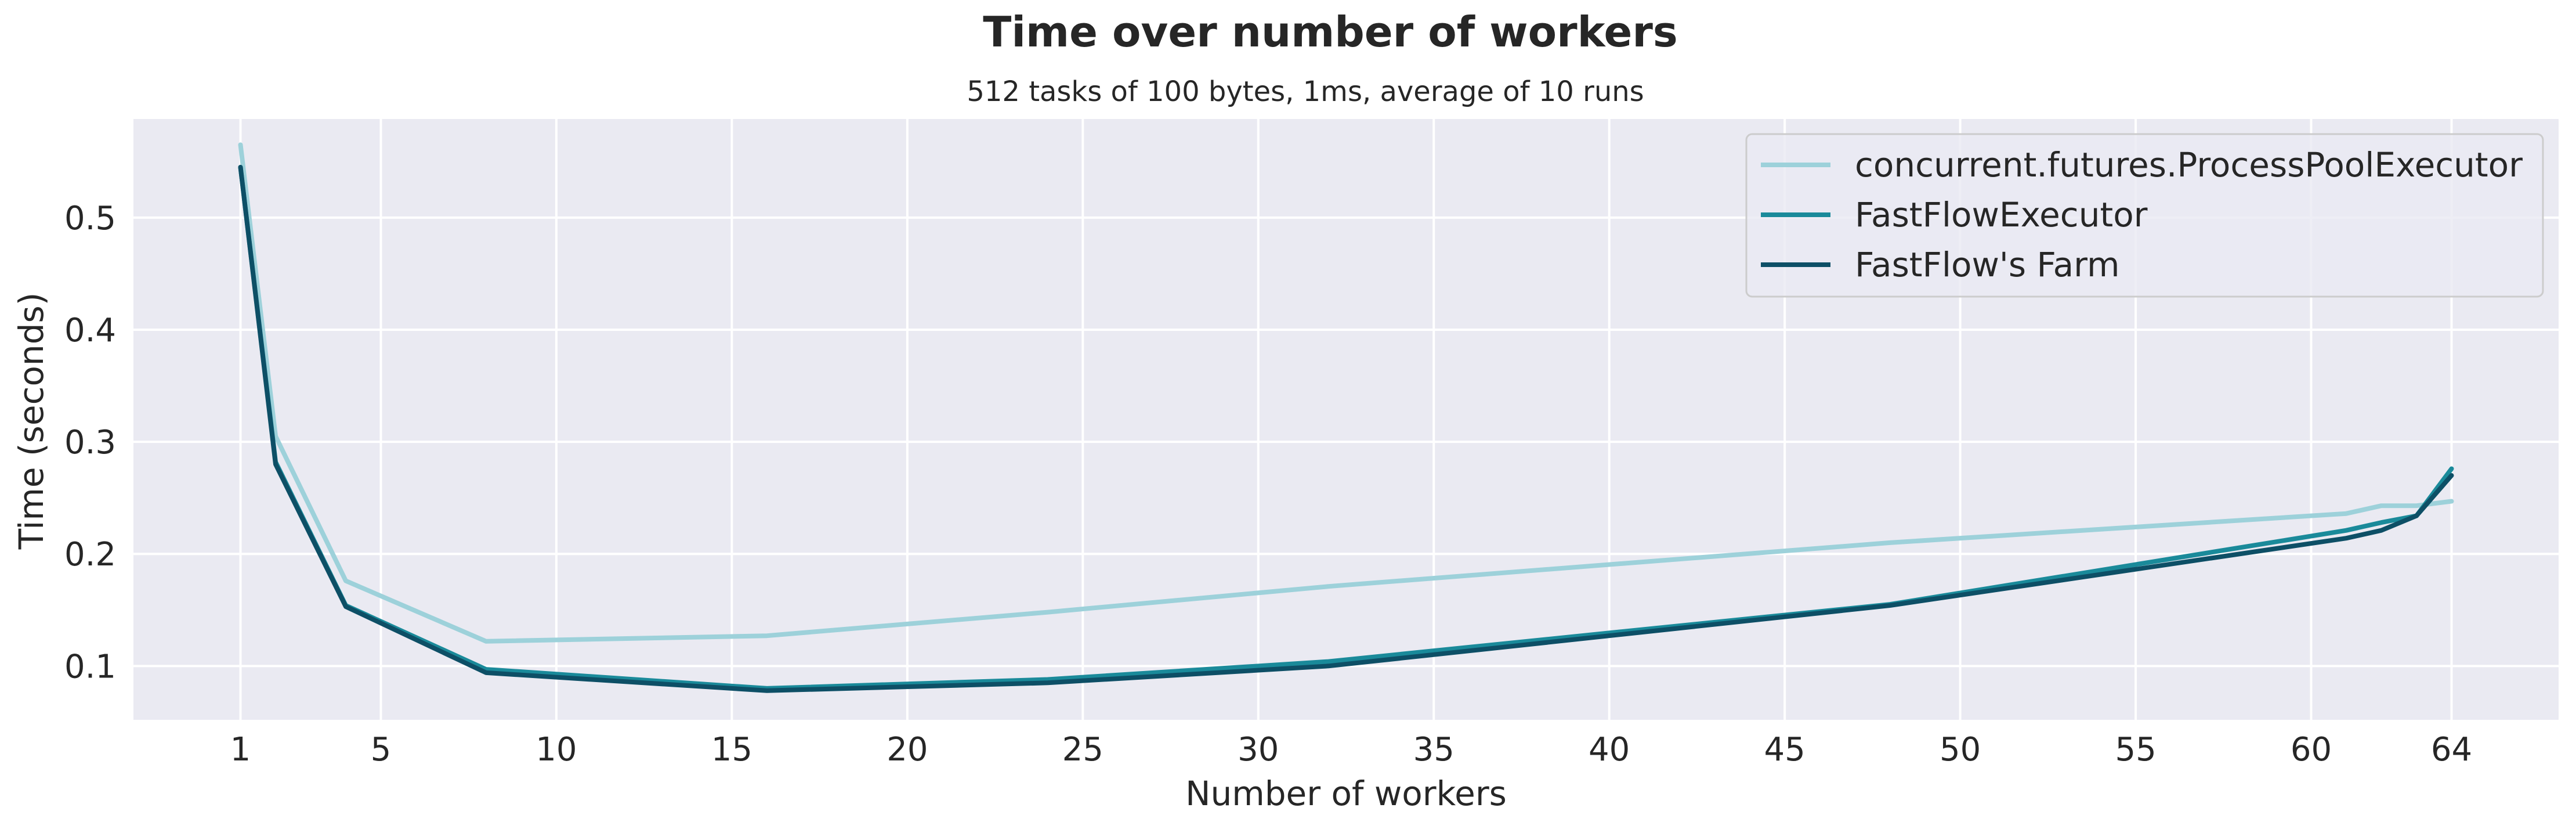  What do you see at coordinates (1351, 750) in the screenshot?
I see `x-tick-labels: 1 5 10 15 20 25 30 35 40 45 50 55 60 64` at bounding box center [1351, 750].